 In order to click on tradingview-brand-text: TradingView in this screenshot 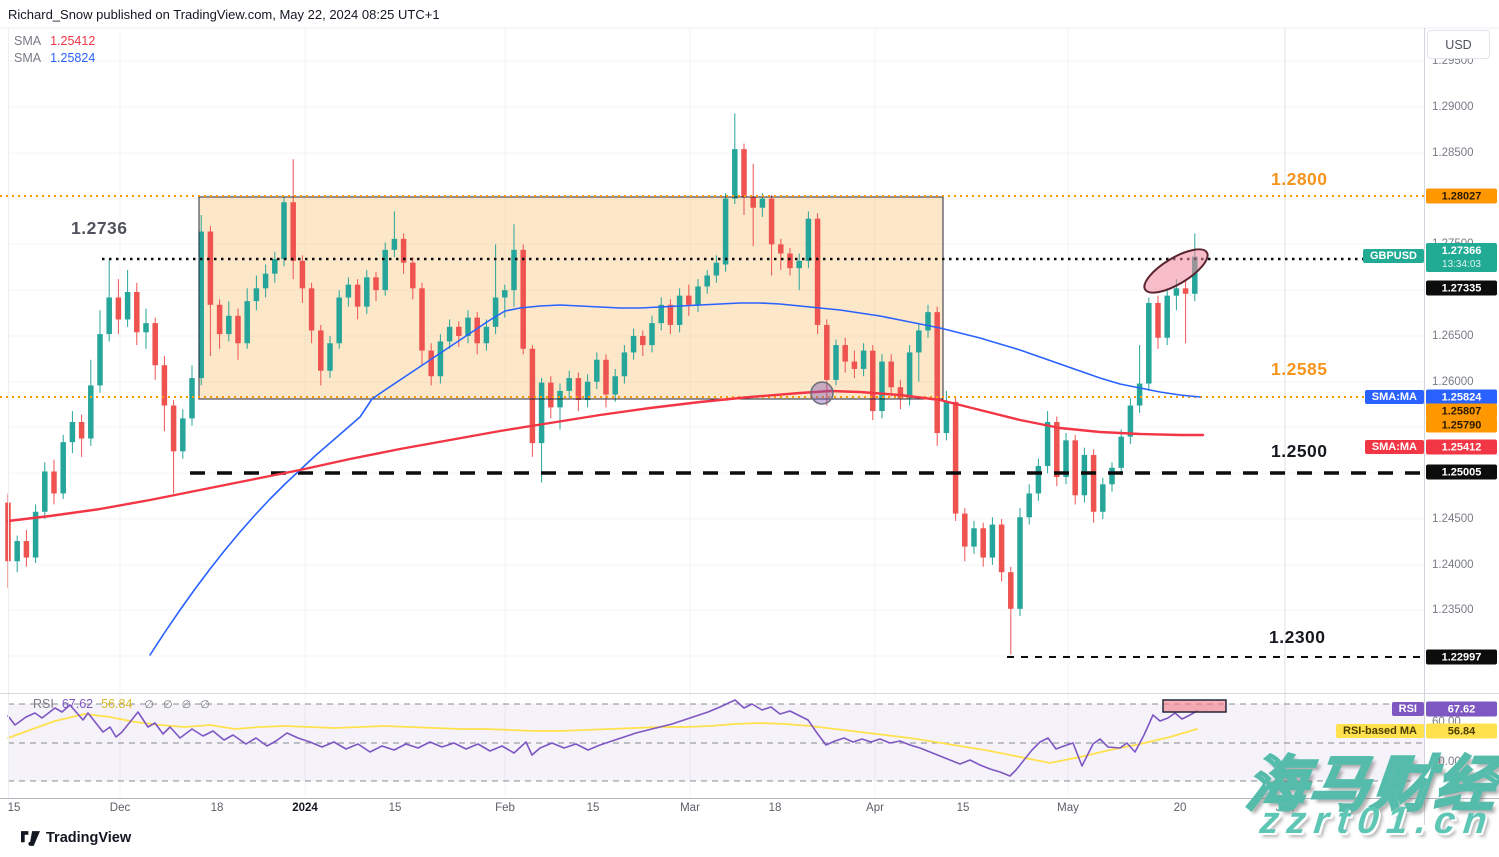, I will do `click(89, 838)`.